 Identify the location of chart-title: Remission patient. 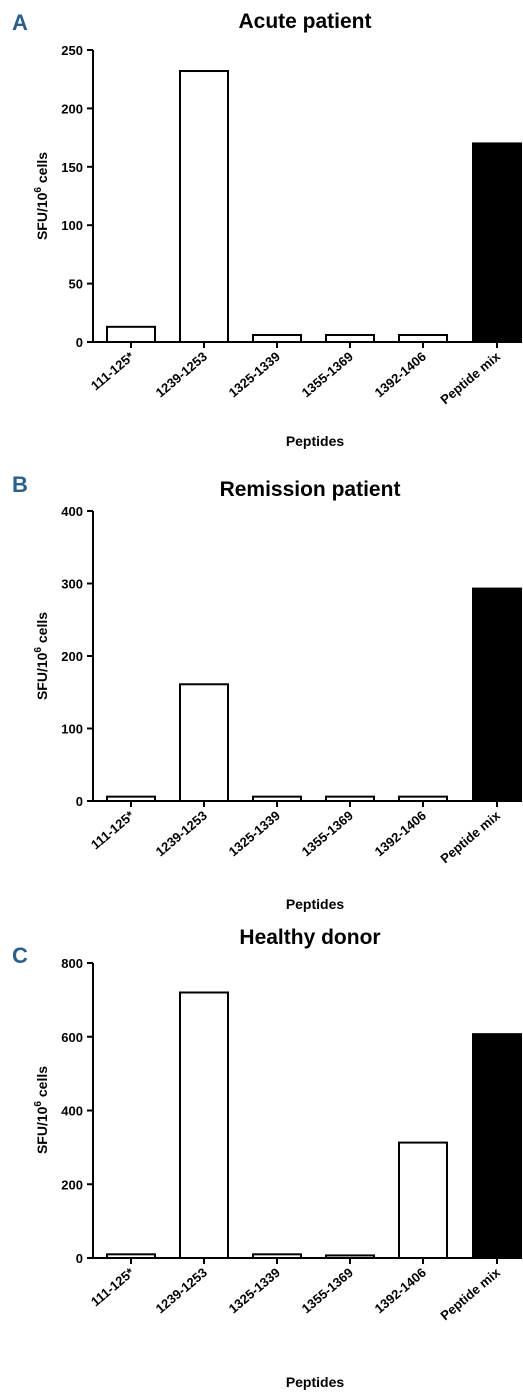
(310, 489).